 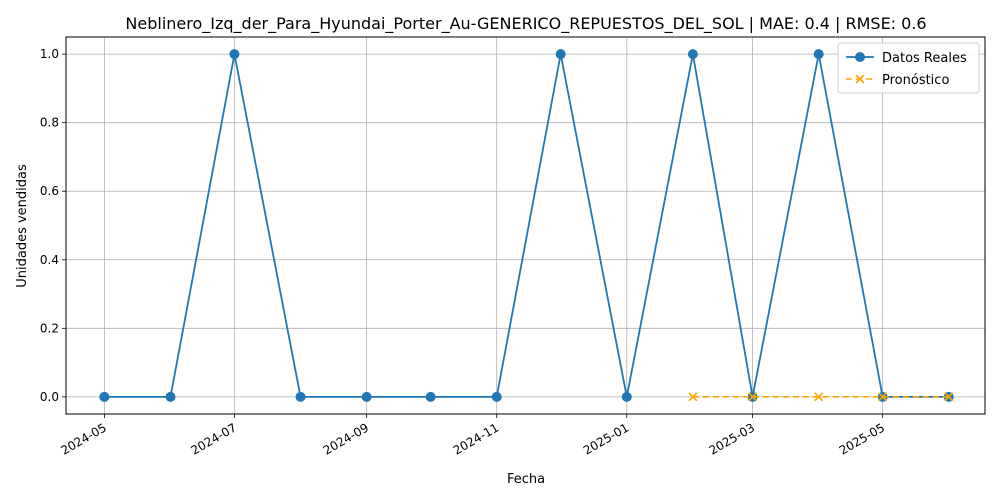 What do you see at coordinates (83, 438) in the screenshot?
I see `x-tick-label: 2024-05` at bounding box center [83, 438].